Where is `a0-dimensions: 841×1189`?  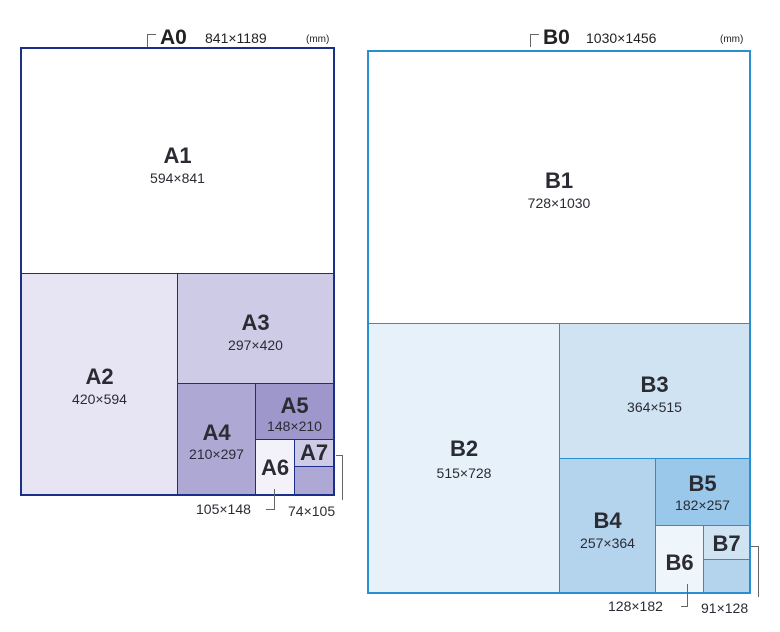 a0-dimensions: 841×1189 is located at coordinates (236, 38).